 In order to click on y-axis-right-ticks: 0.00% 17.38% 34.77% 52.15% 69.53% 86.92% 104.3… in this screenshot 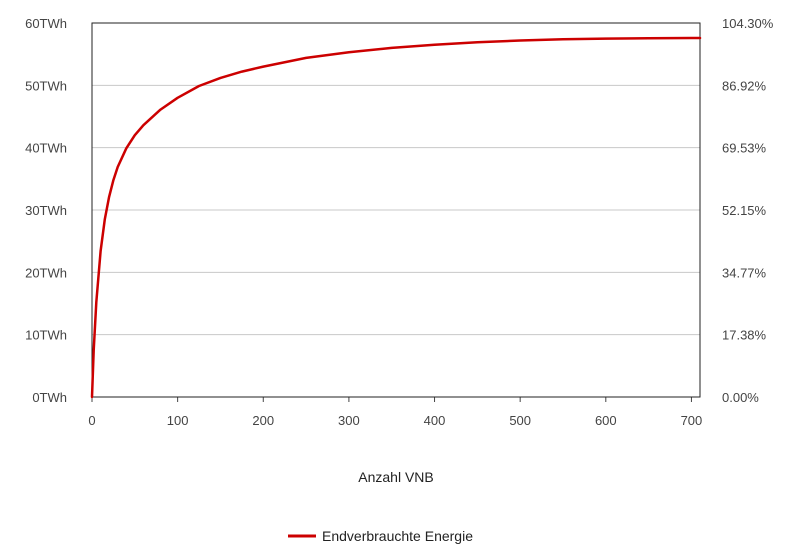, I will do `click(748, 210)`.